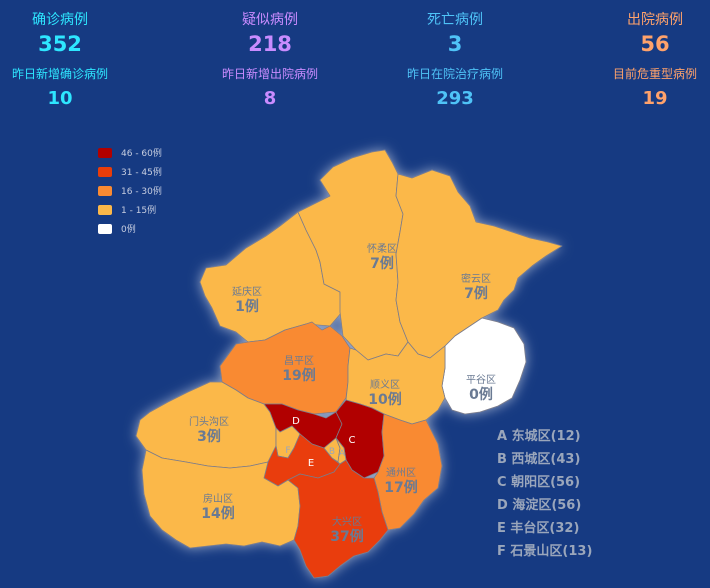  Describe the element at coordinates (218, 498) in the screenshot. I see `district-name-fangshan: 房山区` at that location.